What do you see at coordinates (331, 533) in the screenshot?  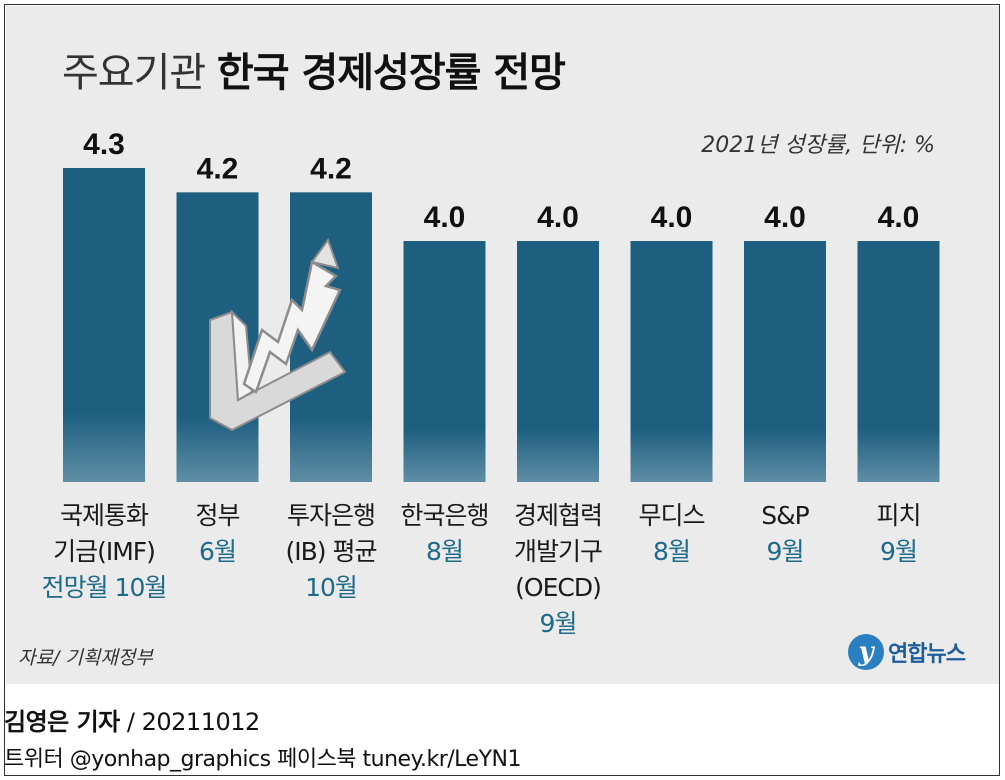 I see `category-name: 투자은행 (IB) 평균` at bounding box center [331, 533].